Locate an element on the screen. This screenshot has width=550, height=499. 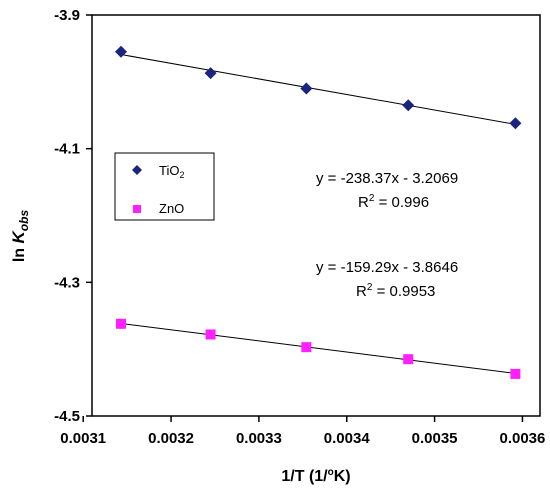
legend: TiO2 ZnO is located at coordinates (164, 186).